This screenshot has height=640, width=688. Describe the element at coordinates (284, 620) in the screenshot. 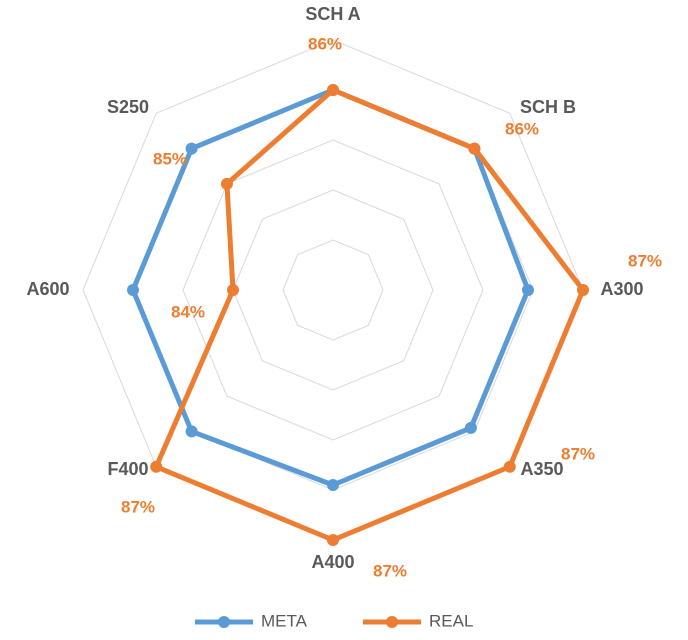

I see `legend-label: META` at that location.